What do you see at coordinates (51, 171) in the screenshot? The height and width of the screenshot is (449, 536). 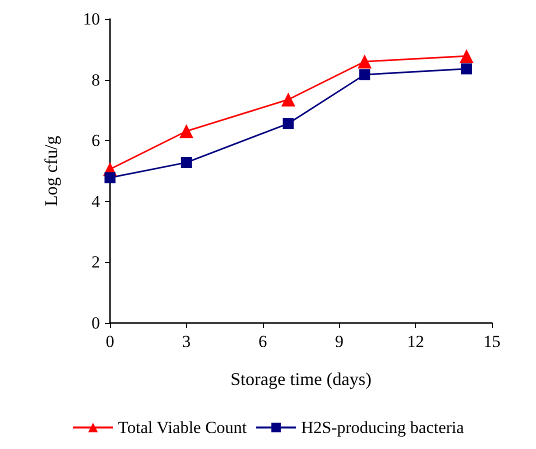 I see `y-axis-title: Log cfu/g` at bounding box center [51, 171].